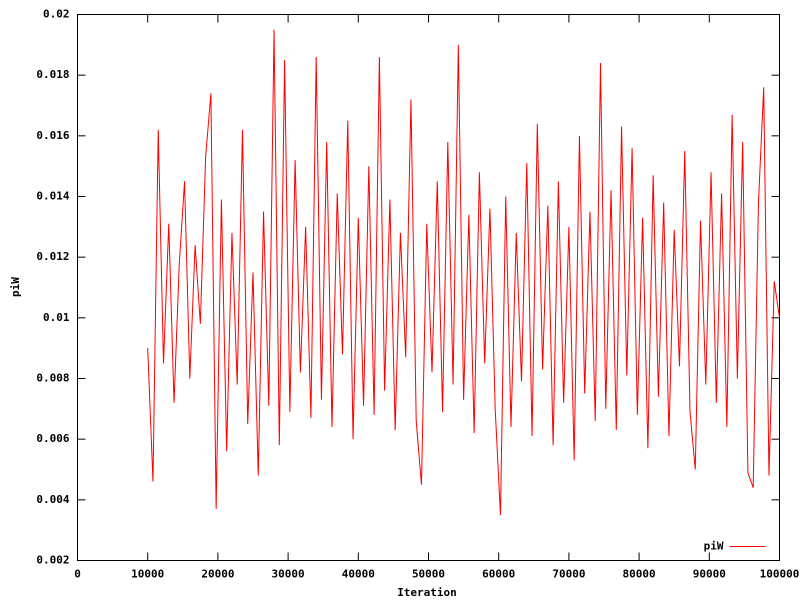 The width and height of the screenshot is (800, 600). Describe the element at coordinates (217, 574) in the screenshot. I see `x-tick-label: 20000` at that location.